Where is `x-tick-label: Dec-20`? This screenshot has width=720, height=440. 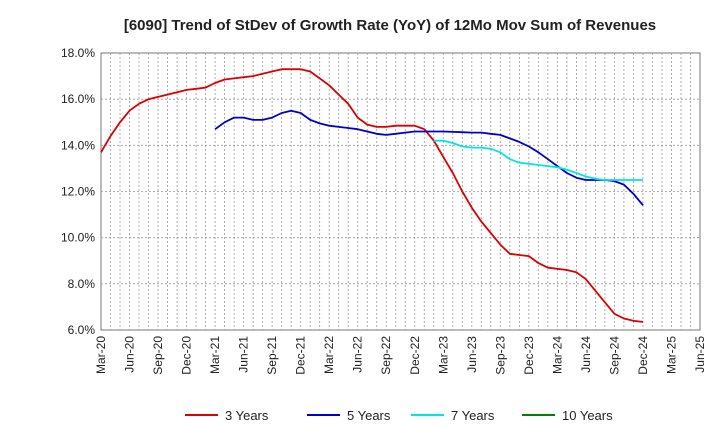 x-tick-label: Dec-20 is located at coordinates (187, 355).